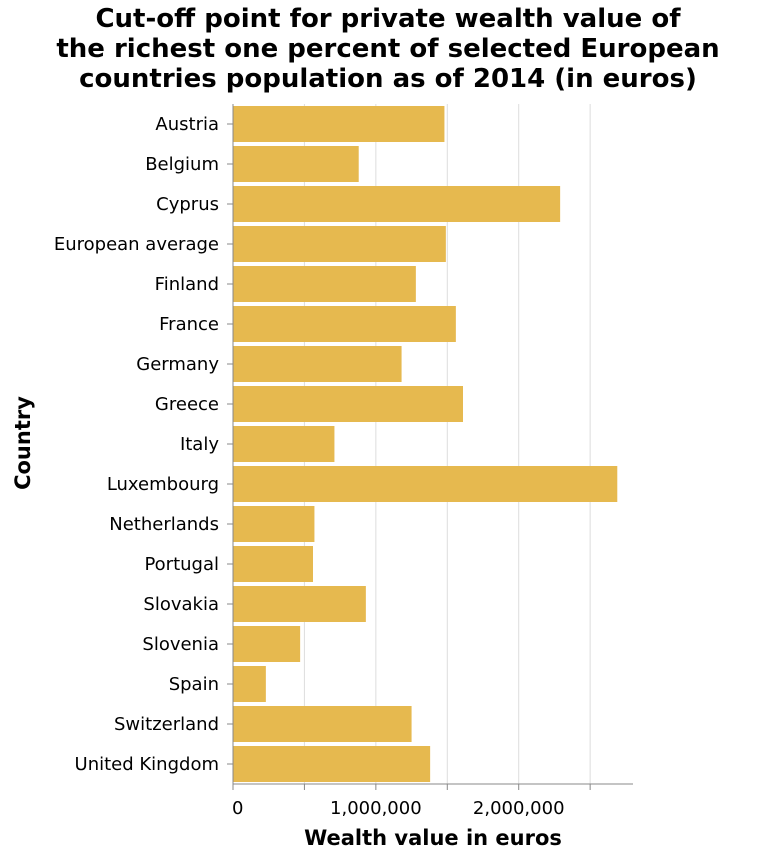 The width and height of the screenshot is (776, 858). What do you see at coordinates (344, 324) in the screenshot?
I see `bar-france` at bounding box center [344, 324].